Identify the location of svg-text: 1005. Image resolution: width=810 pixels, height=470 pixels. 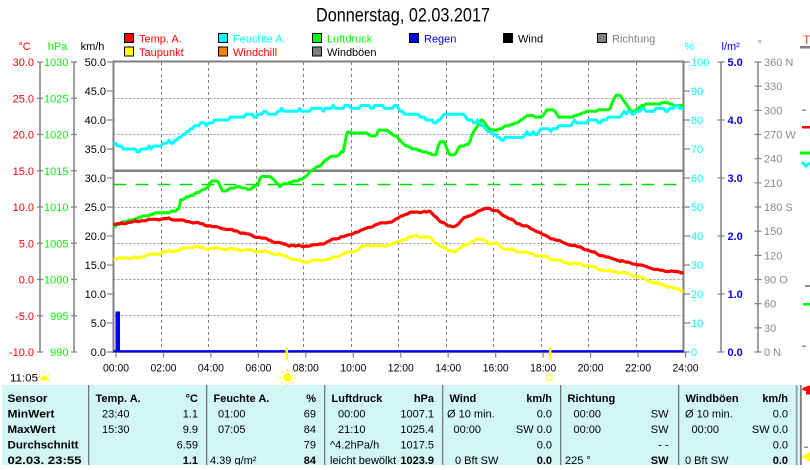
(56, 244).